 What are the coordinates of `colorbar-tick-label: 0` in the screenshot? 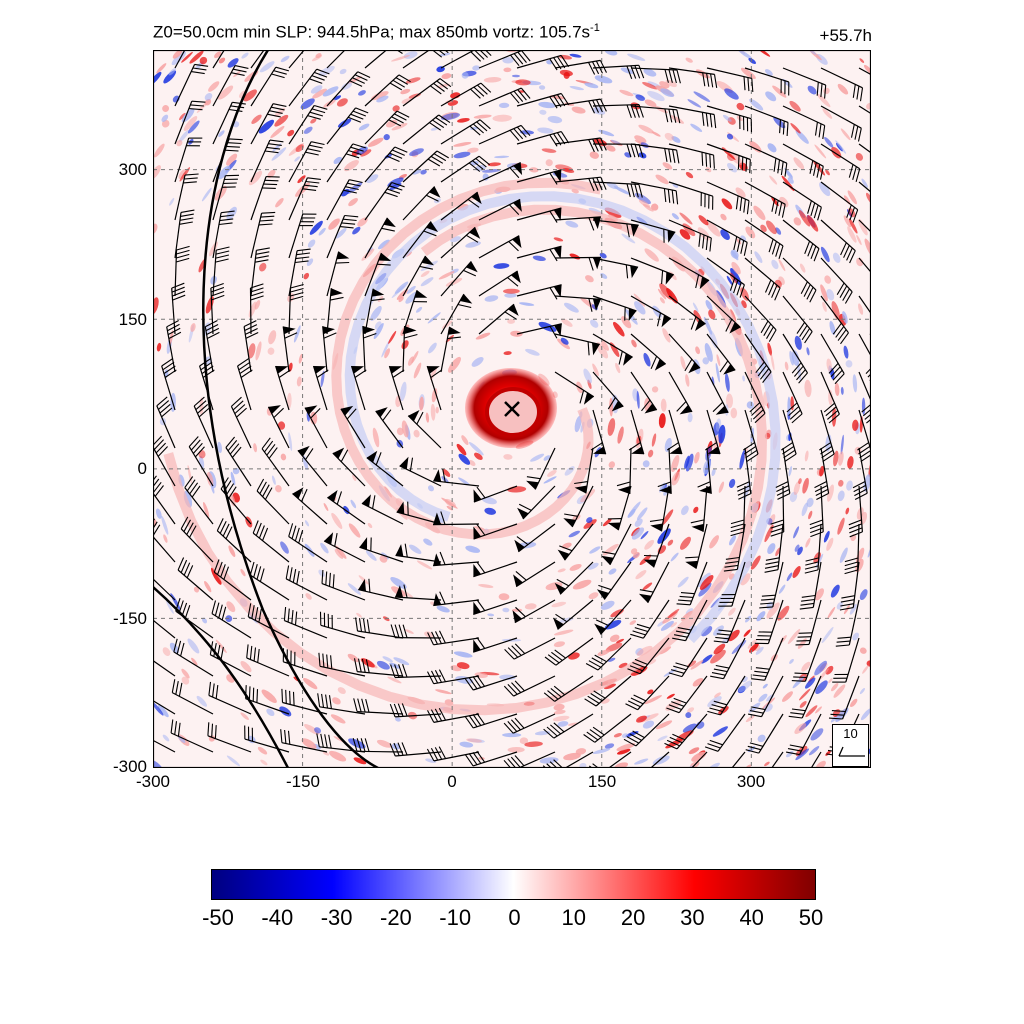 It's located at (514, 917).